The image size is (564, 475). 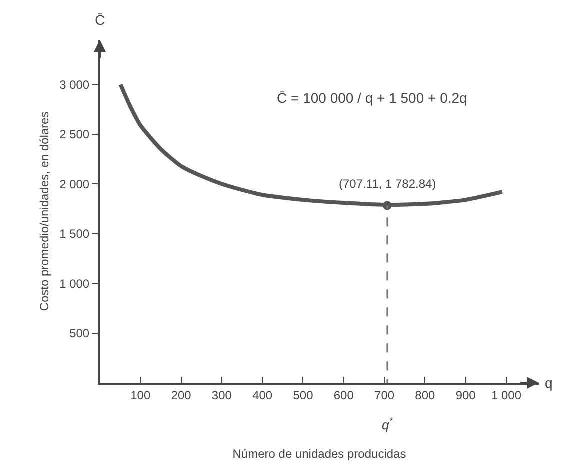 What do you see at coordinates (549, 383) in the screenshot?
I see `text: q` at bounding box center [549, 383].